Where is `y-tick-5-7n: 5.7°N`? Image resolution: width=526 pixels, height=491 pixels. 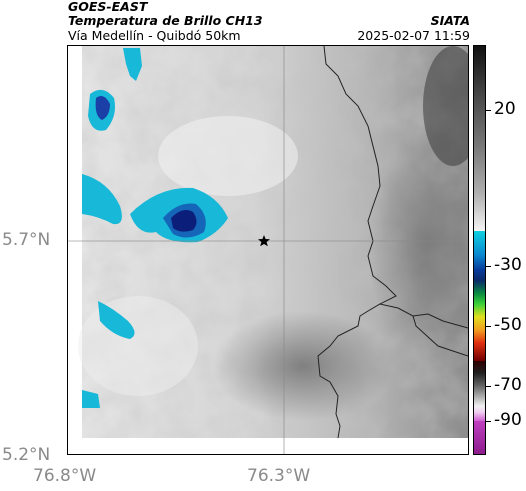 y-tick-5-7n: 5.7°N is located at coordinates (26, 240).